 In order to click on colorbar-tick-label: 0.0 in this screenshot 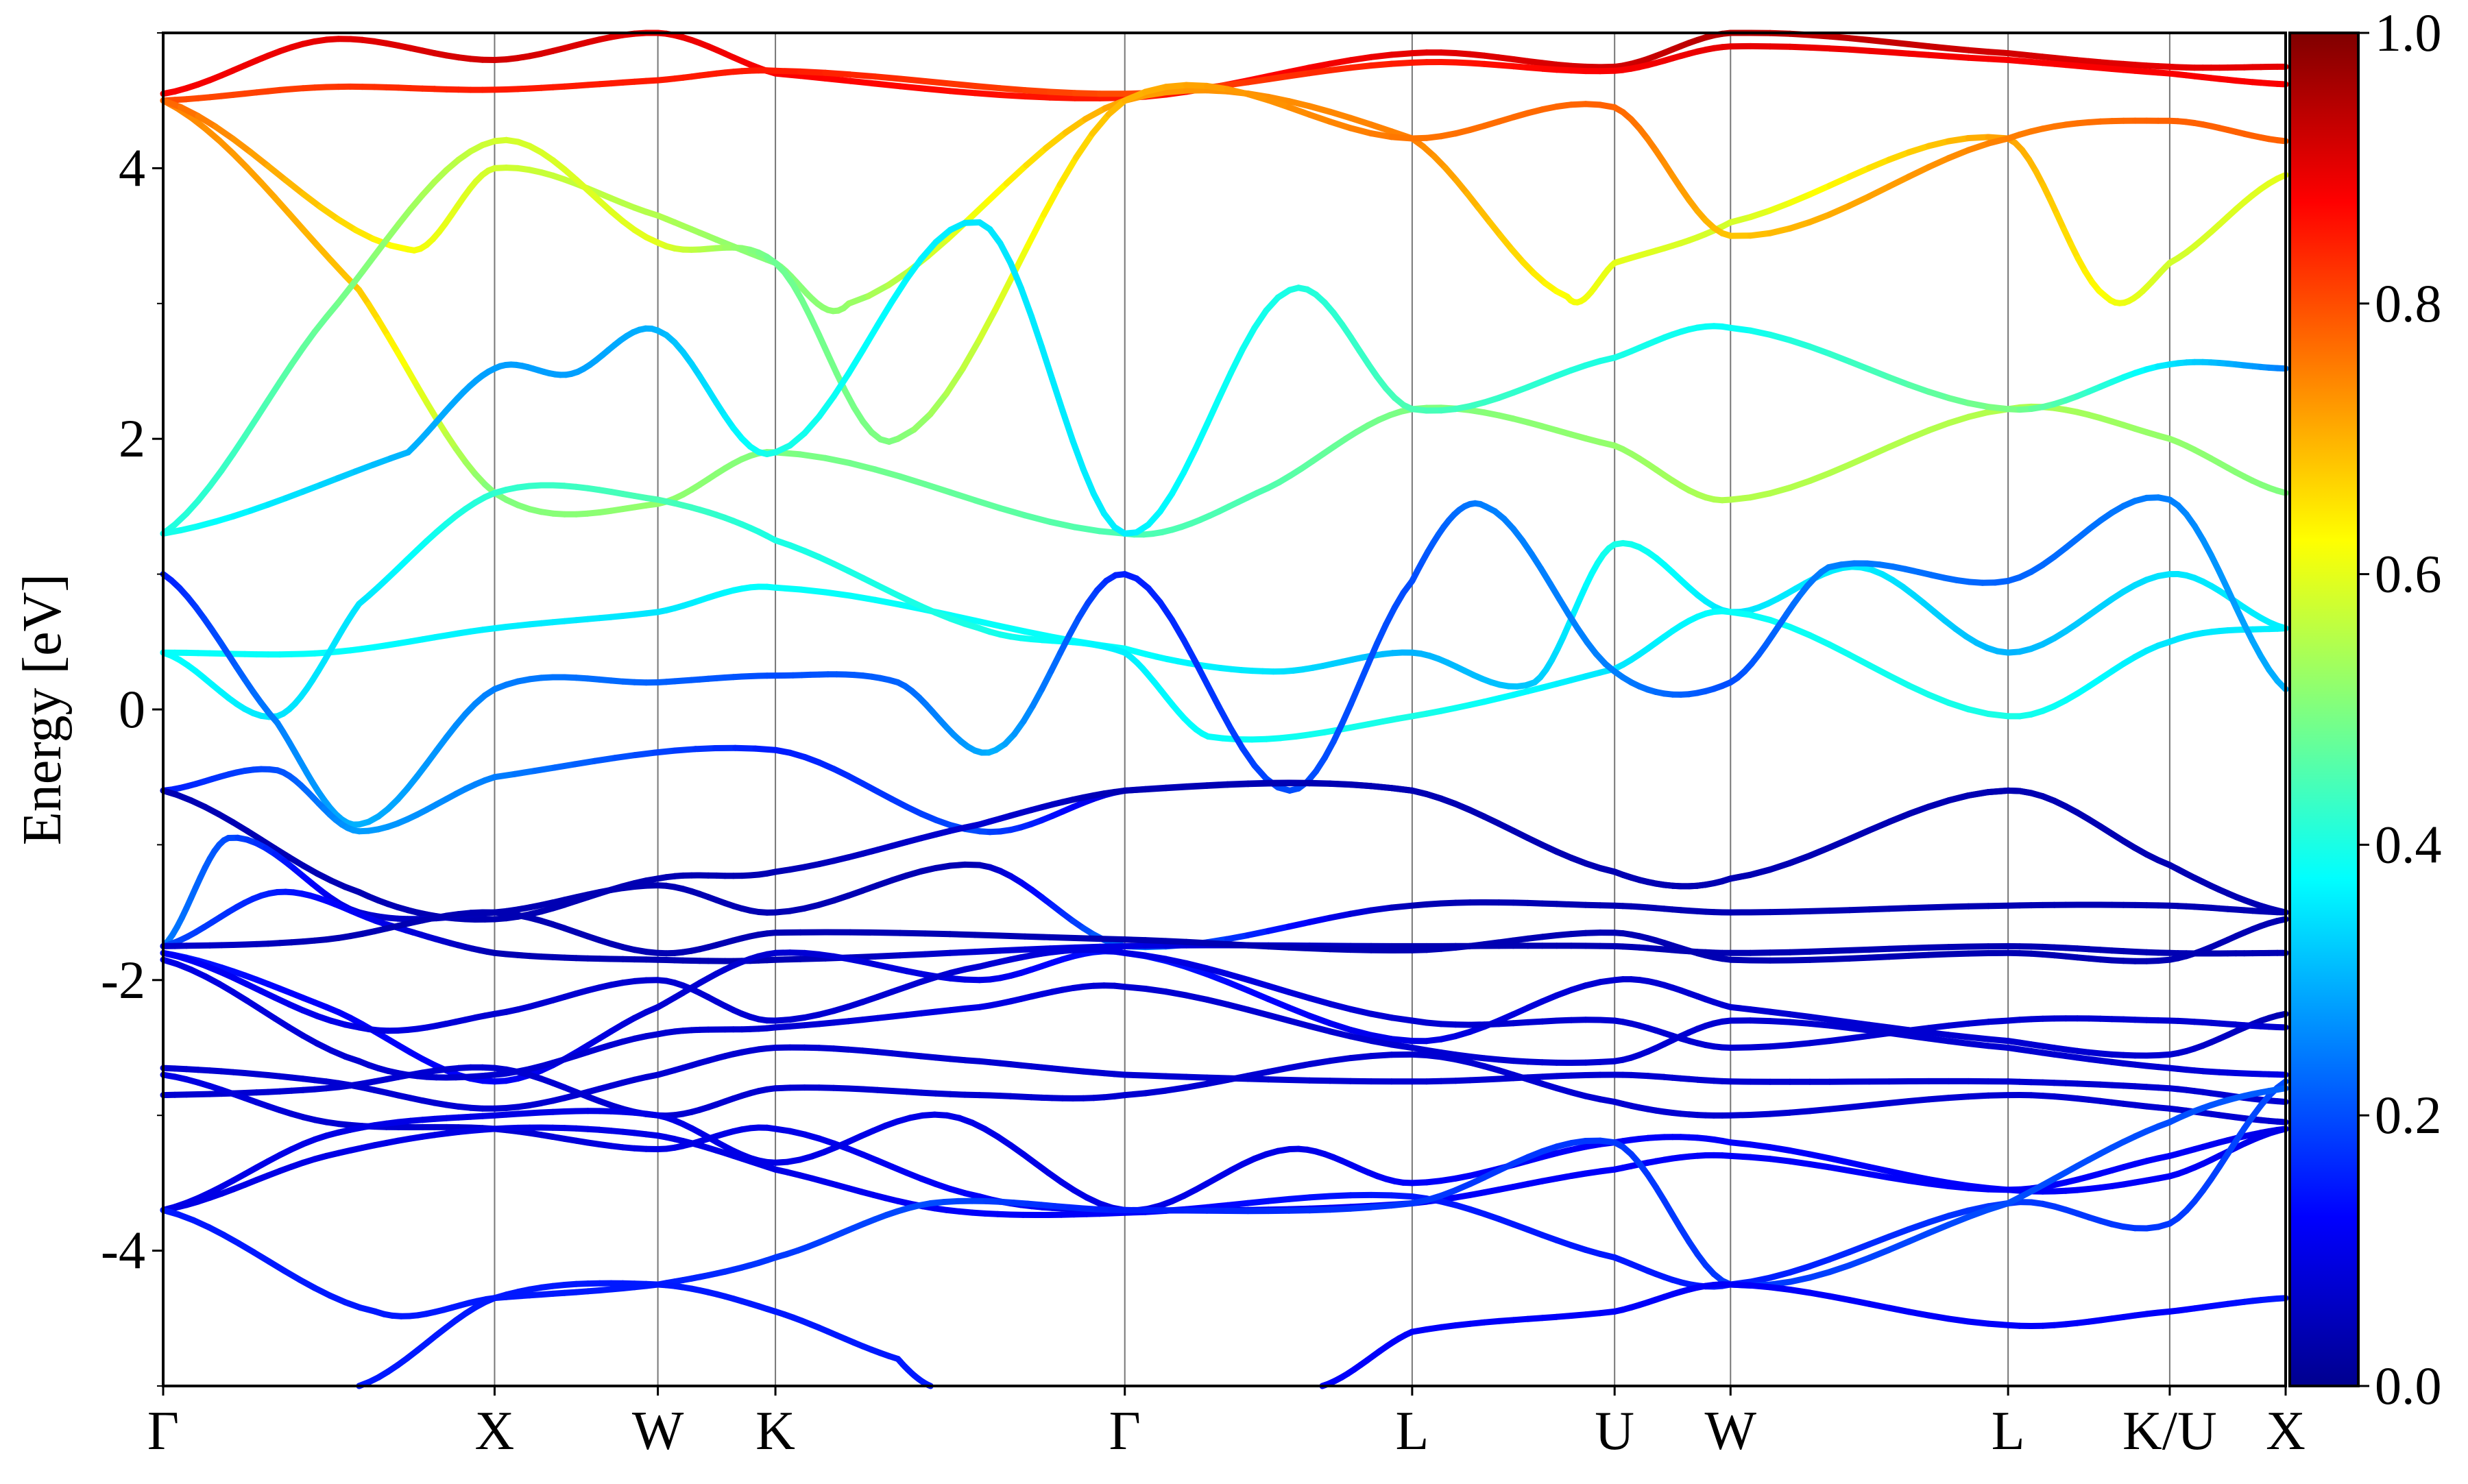, I will do `click(2408, 1385)`.